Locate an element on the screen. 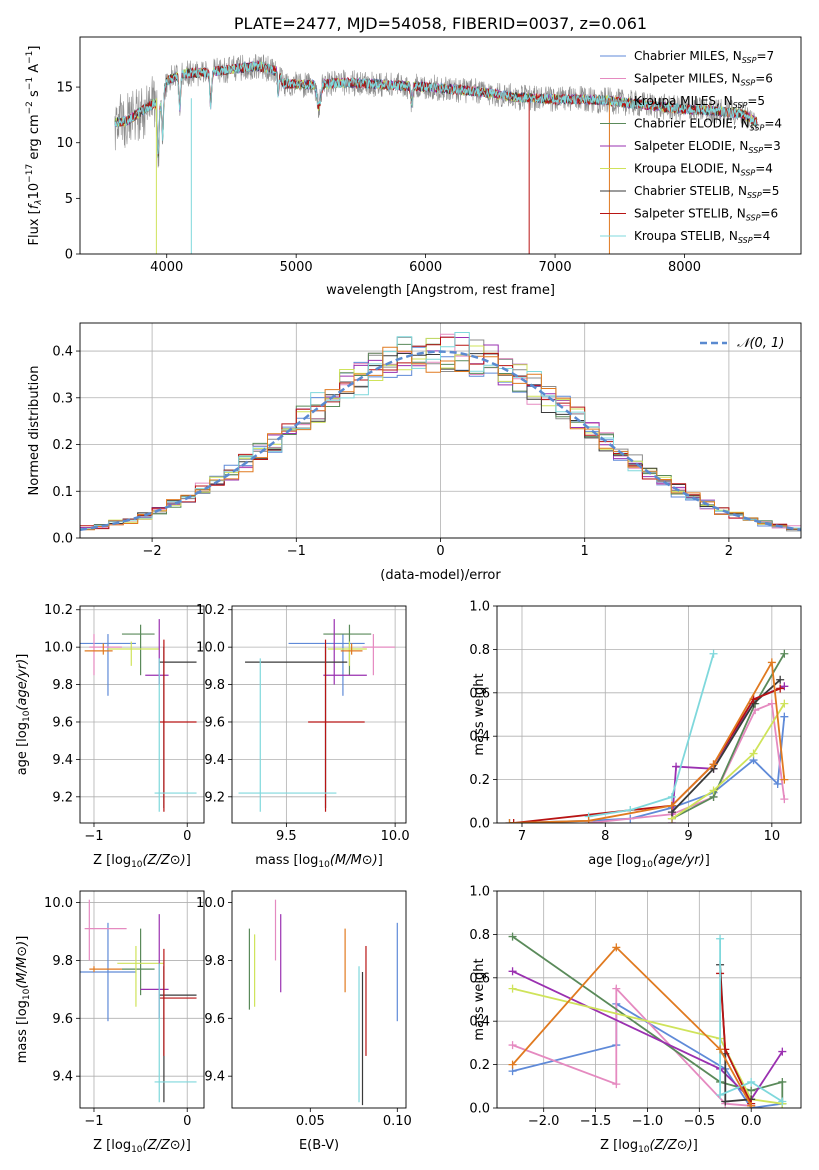  x-tick-label: 9 is located at coordinates (688, 836).